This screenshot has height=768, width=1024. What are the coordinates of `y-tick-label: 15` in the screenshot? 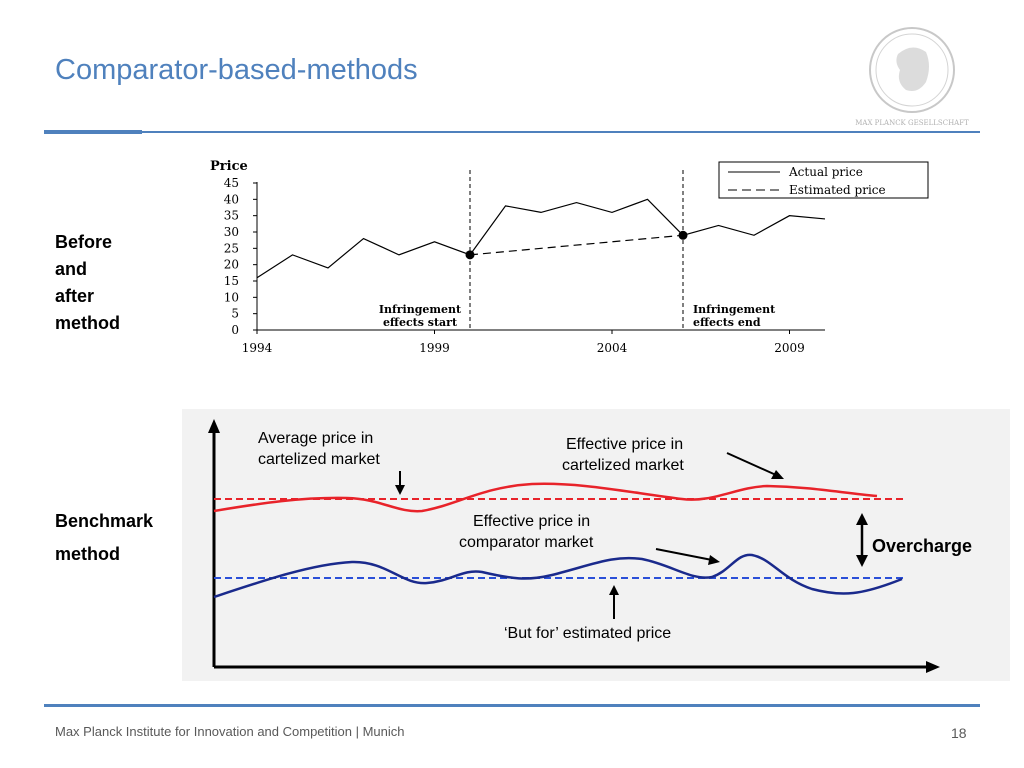 It's located at (231, 281).